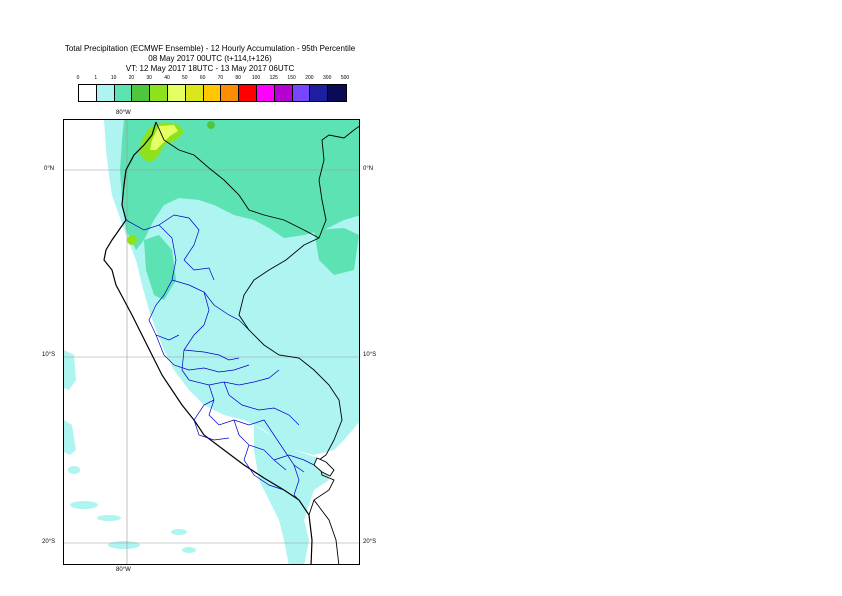  Describe the element at coordinates (149, 78) in the screenshot. I see `legend-label-4: 30` at that location.